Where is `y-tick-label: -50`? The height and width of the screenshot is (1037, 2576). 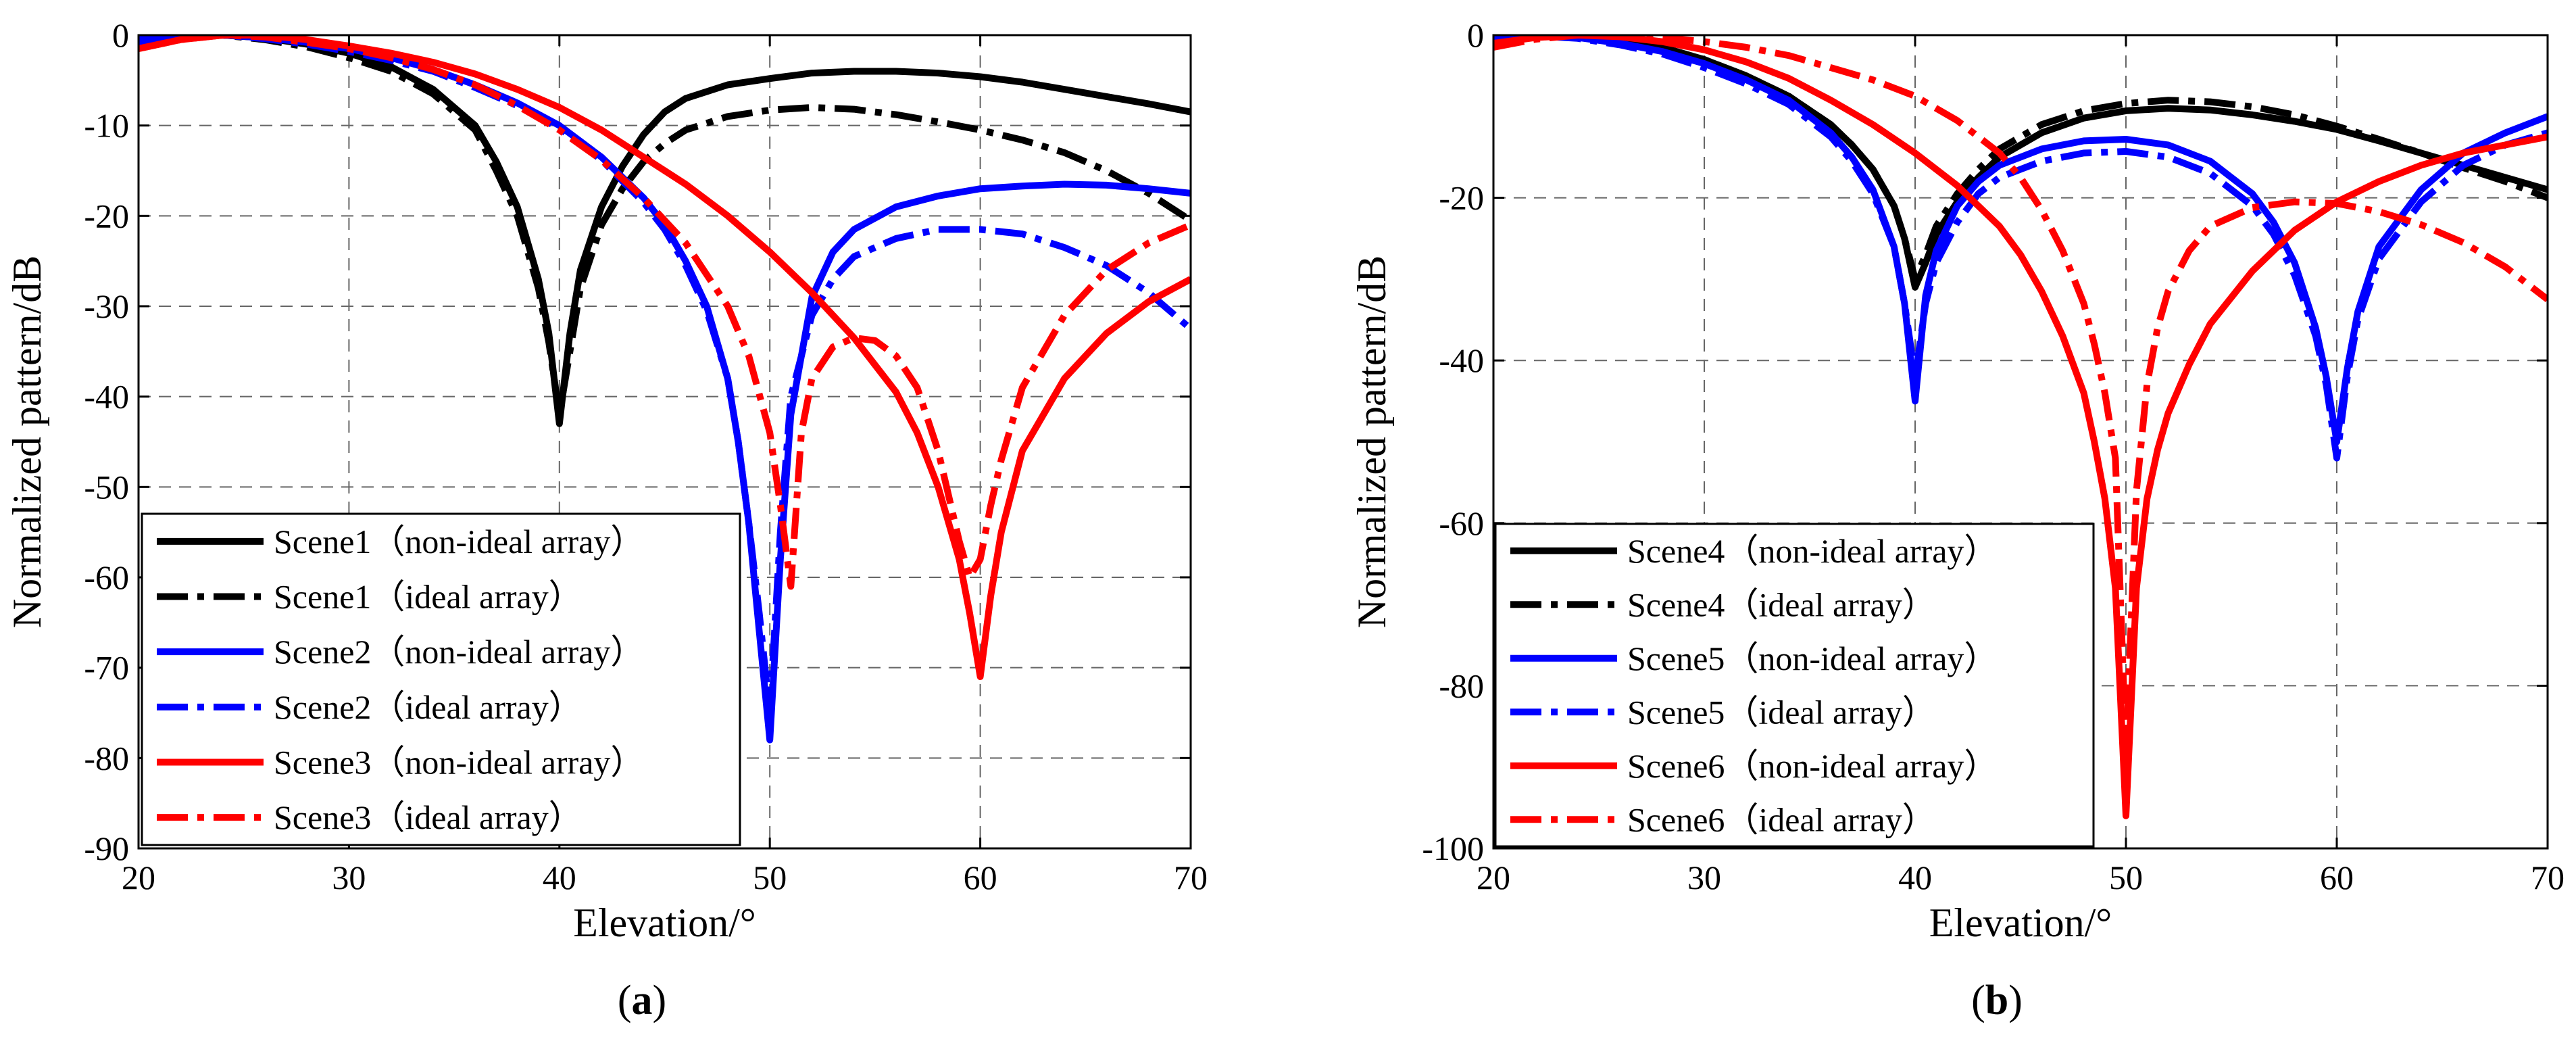 y-tick-label: -50 is located at coordinates (107, 487).